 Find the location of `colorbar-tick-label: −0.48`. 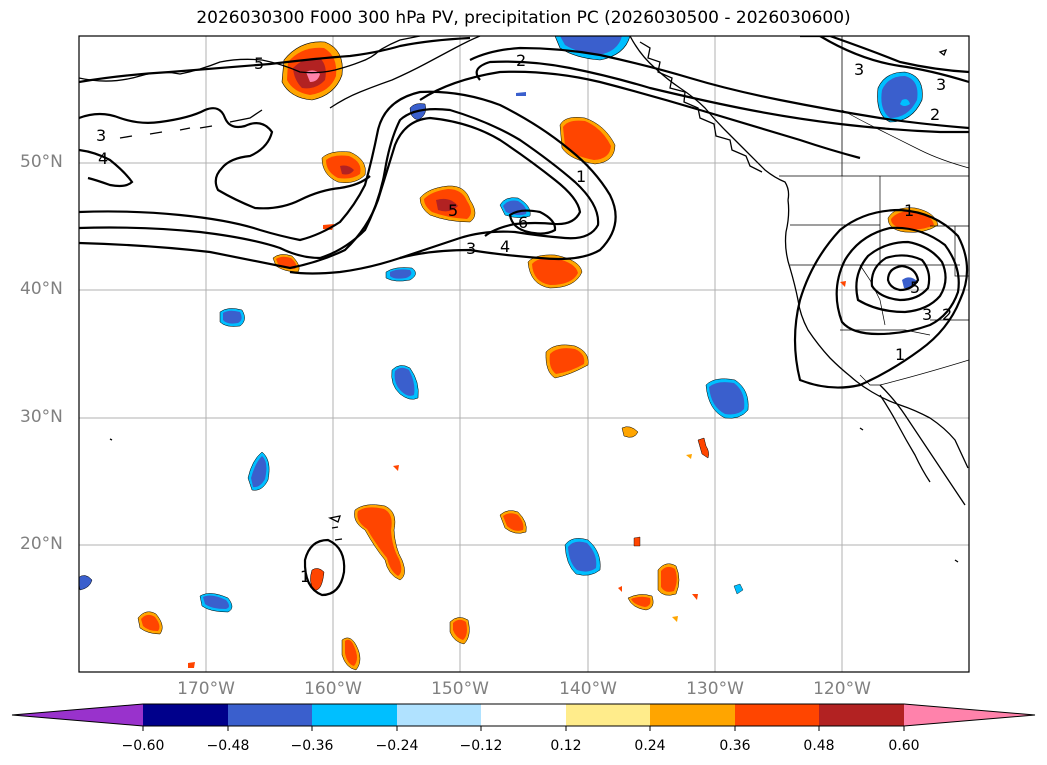

colorbar-tick-label: −0.48 is located at coordinates (228, 746).